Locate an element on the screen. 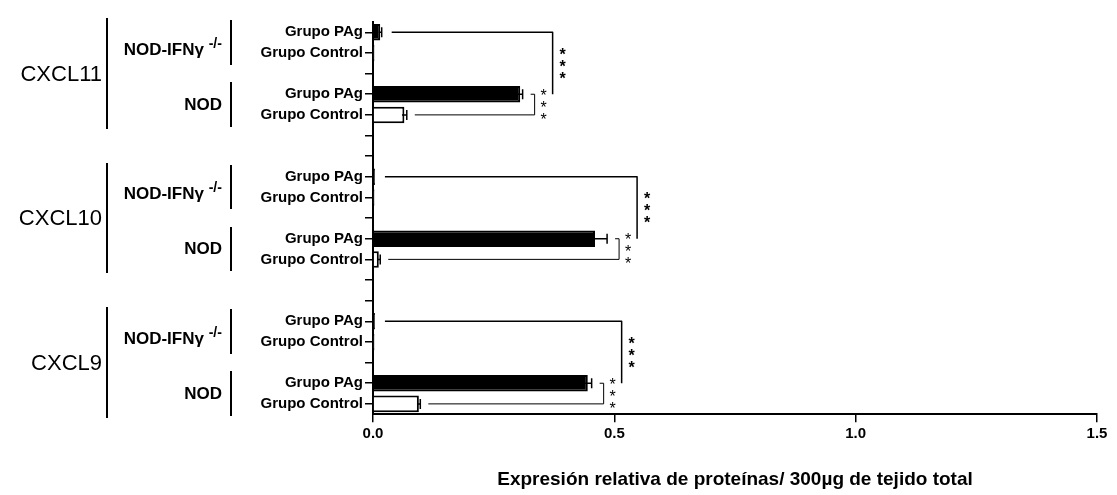 The height and width of the screenshot is (495, 1117). text: CXCL11 is located at coordinates (61, 73).